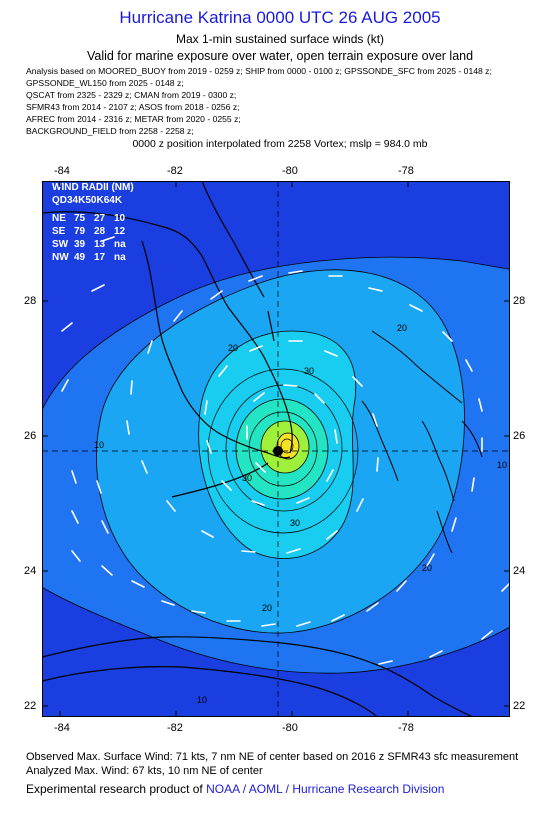  I want to click on wind-radii-r34: 75, so click(80, 218).